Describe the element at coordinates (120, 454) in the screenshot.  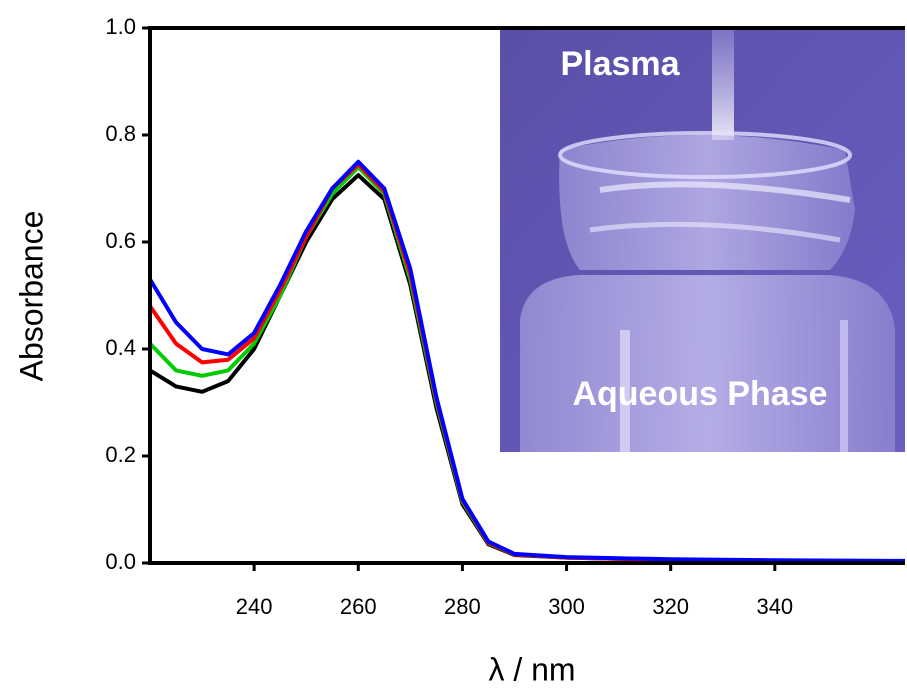
I see `y-tick-label: 0.2` at that location.